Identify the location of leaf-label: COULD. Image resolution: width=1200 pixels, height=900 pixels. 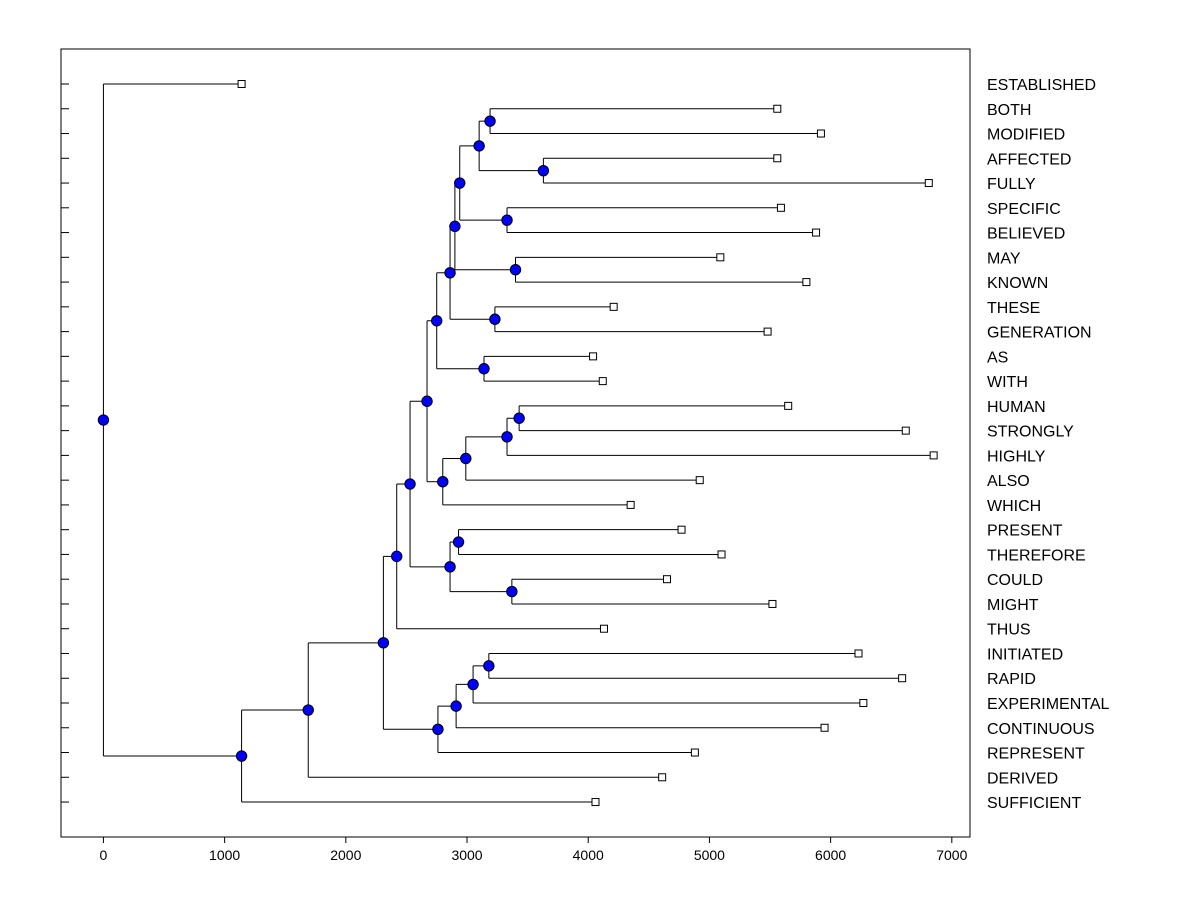
(1015, 580).